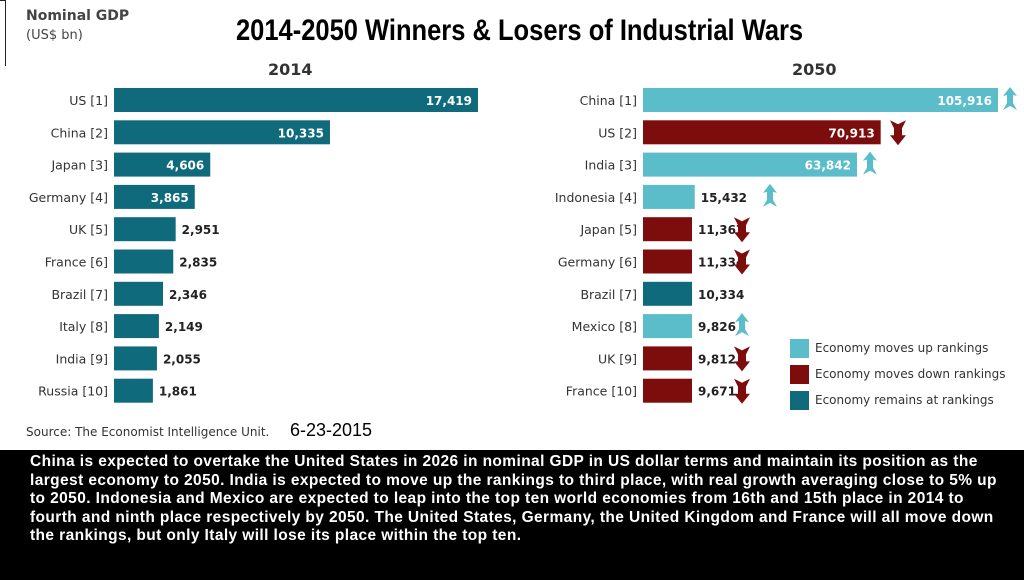 The width and height of the screenshot is (1024, 580). I want to click on category-label: Japan [3], so click(79, 165).